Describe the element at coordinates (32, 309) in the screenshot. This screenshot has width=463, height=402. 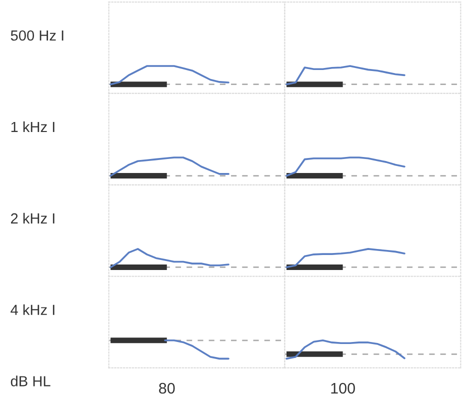
I see `y-axis-title: 4 kHz I` at that location.